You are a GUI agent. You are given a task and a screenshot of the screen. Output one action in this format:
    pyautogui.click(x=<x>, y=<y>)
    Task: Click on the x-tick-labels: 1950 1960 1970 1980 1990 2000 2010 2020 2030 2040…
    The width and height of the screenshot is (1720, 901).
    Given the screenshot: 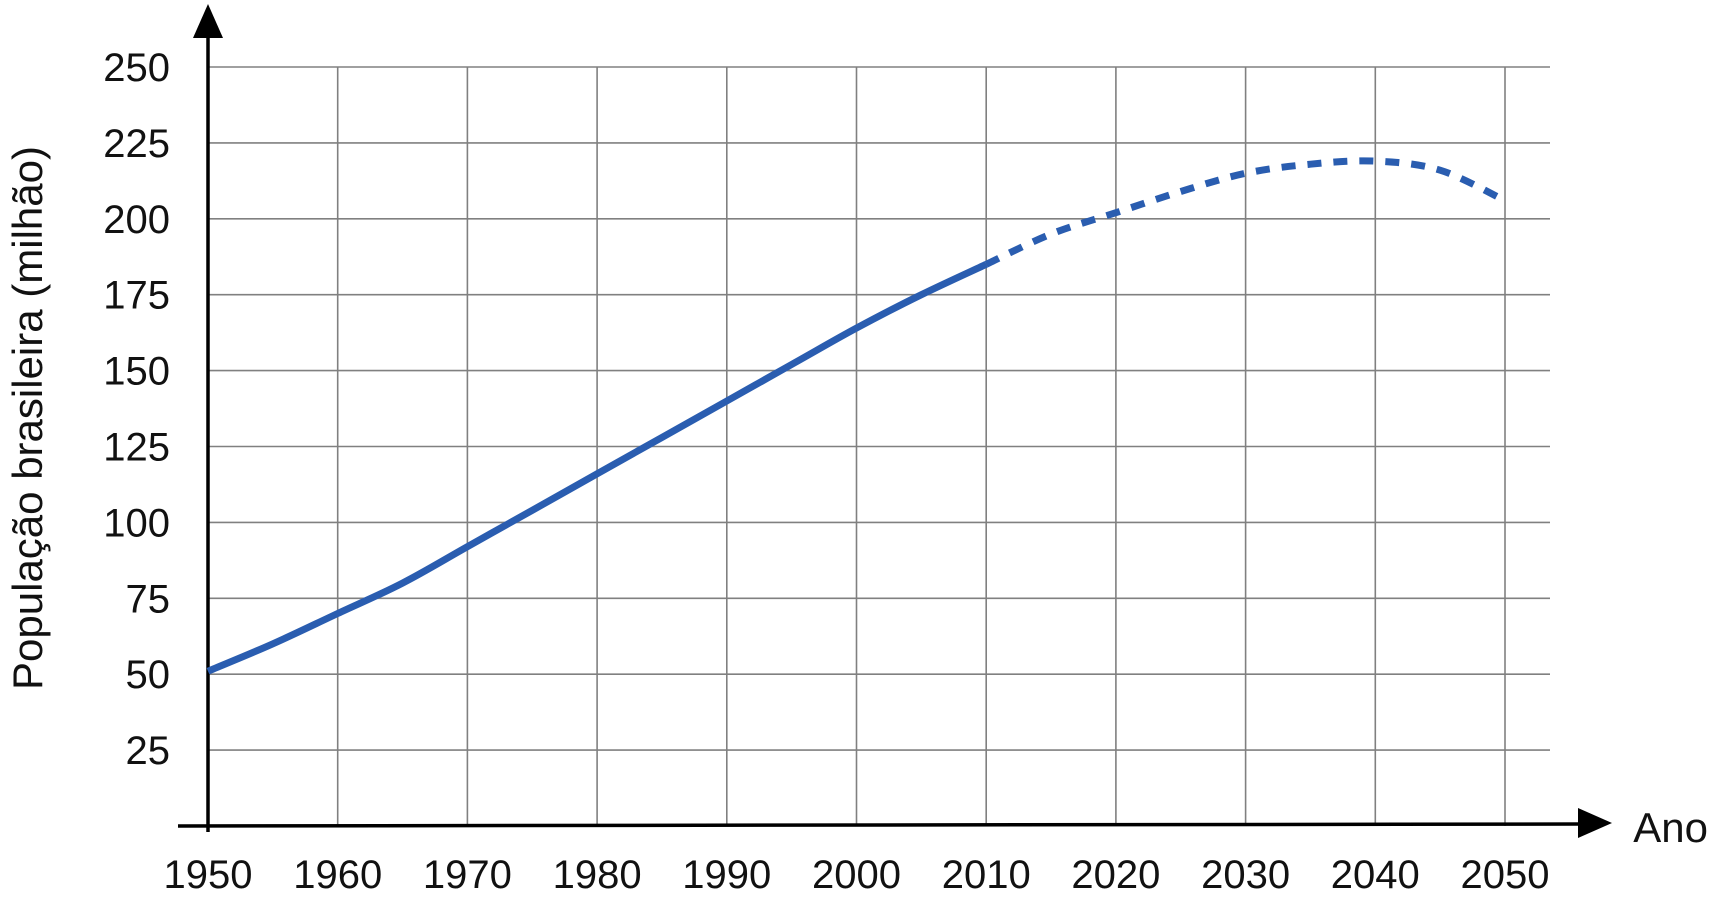 What is the action you would take?
    pyautogui.click(x=857, y=875)
    